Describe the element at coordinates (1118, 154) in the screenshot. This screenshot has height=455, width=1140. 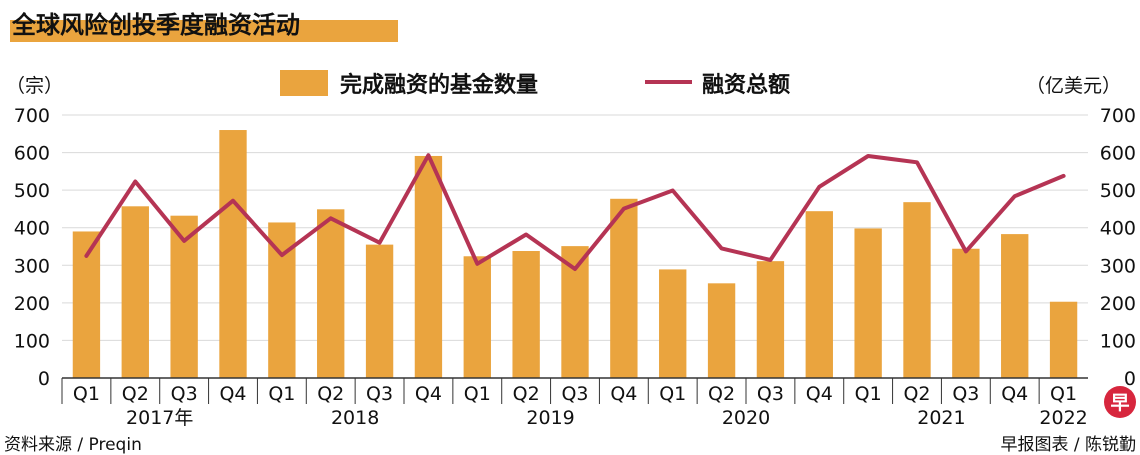
I see `right-tick-label: 600` at that location.